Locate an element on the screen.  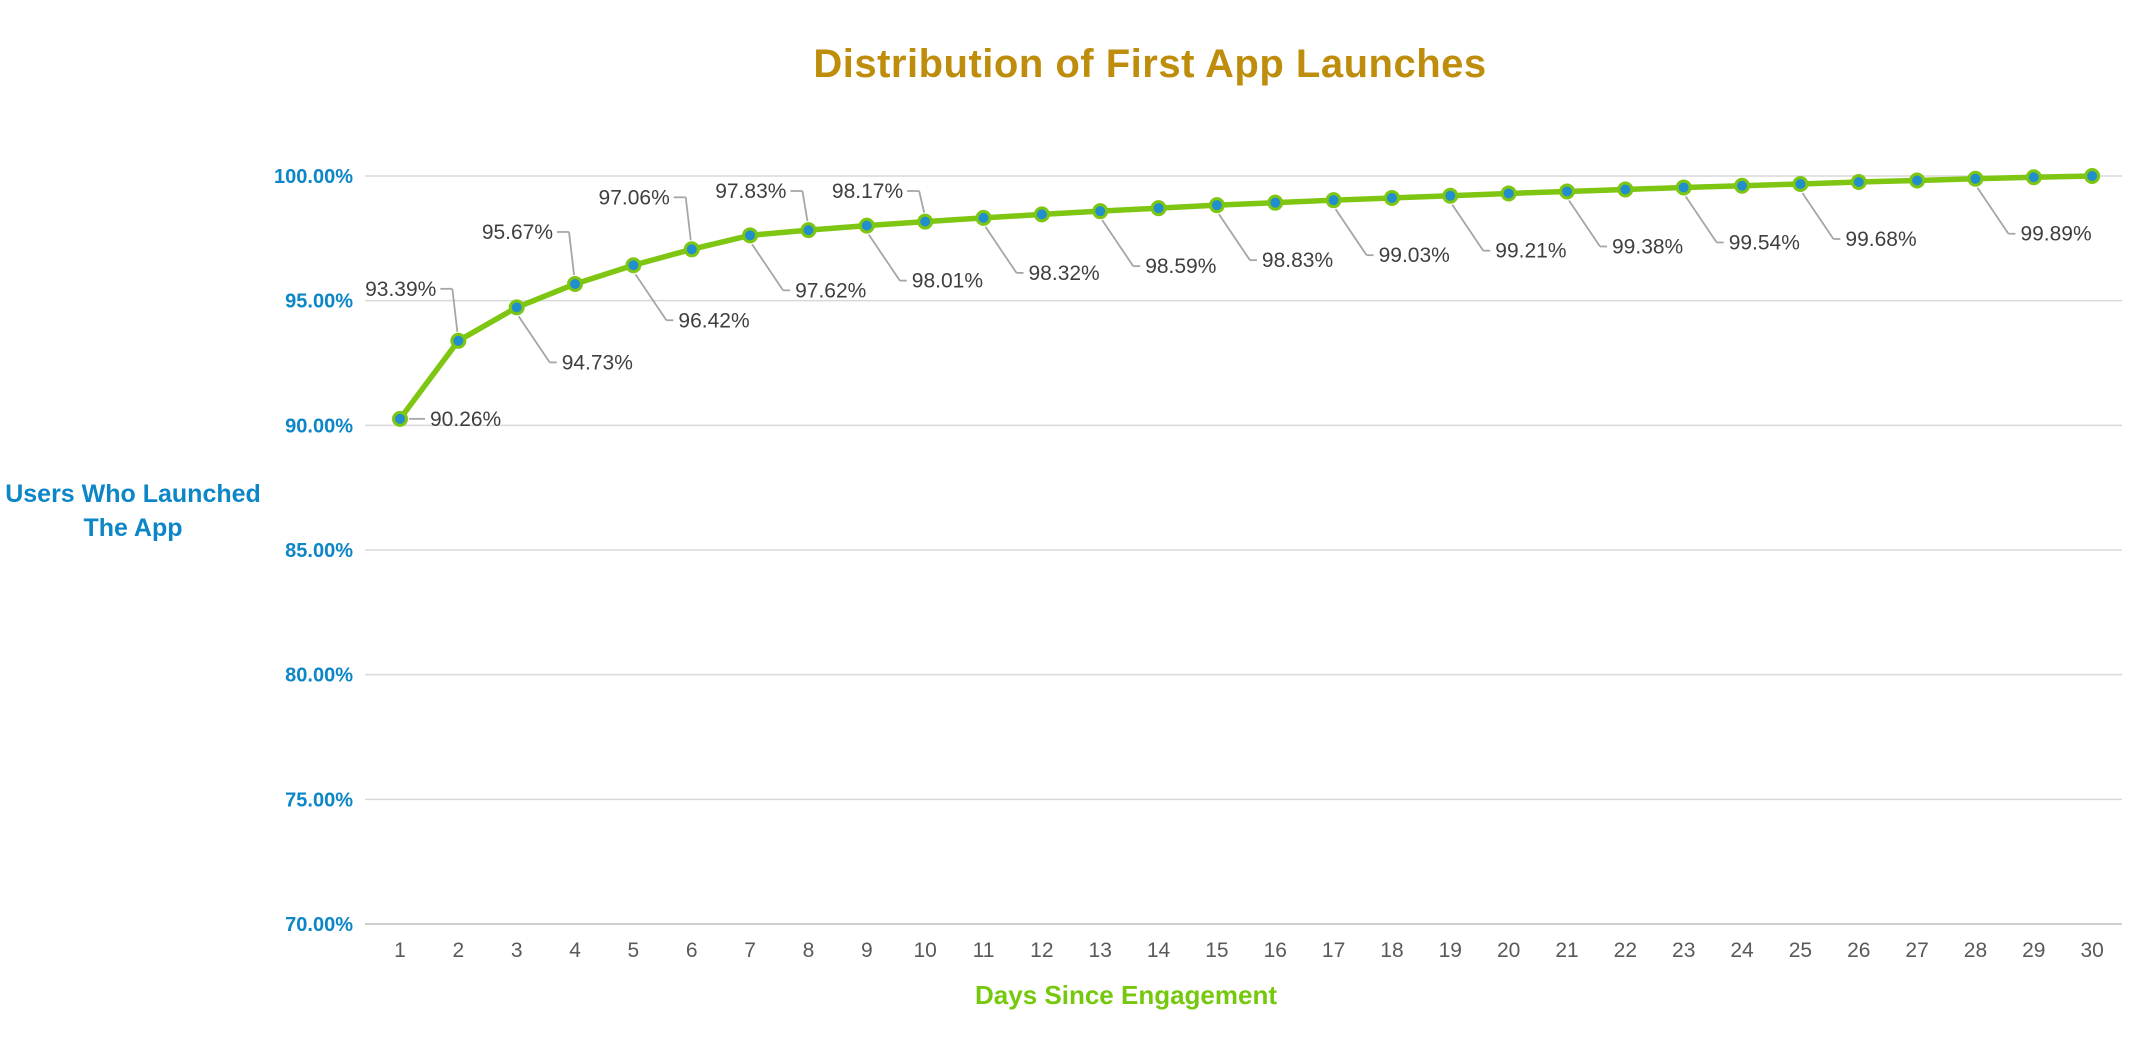
x-tick-label: 22 is located at coordinates (1625, 950).